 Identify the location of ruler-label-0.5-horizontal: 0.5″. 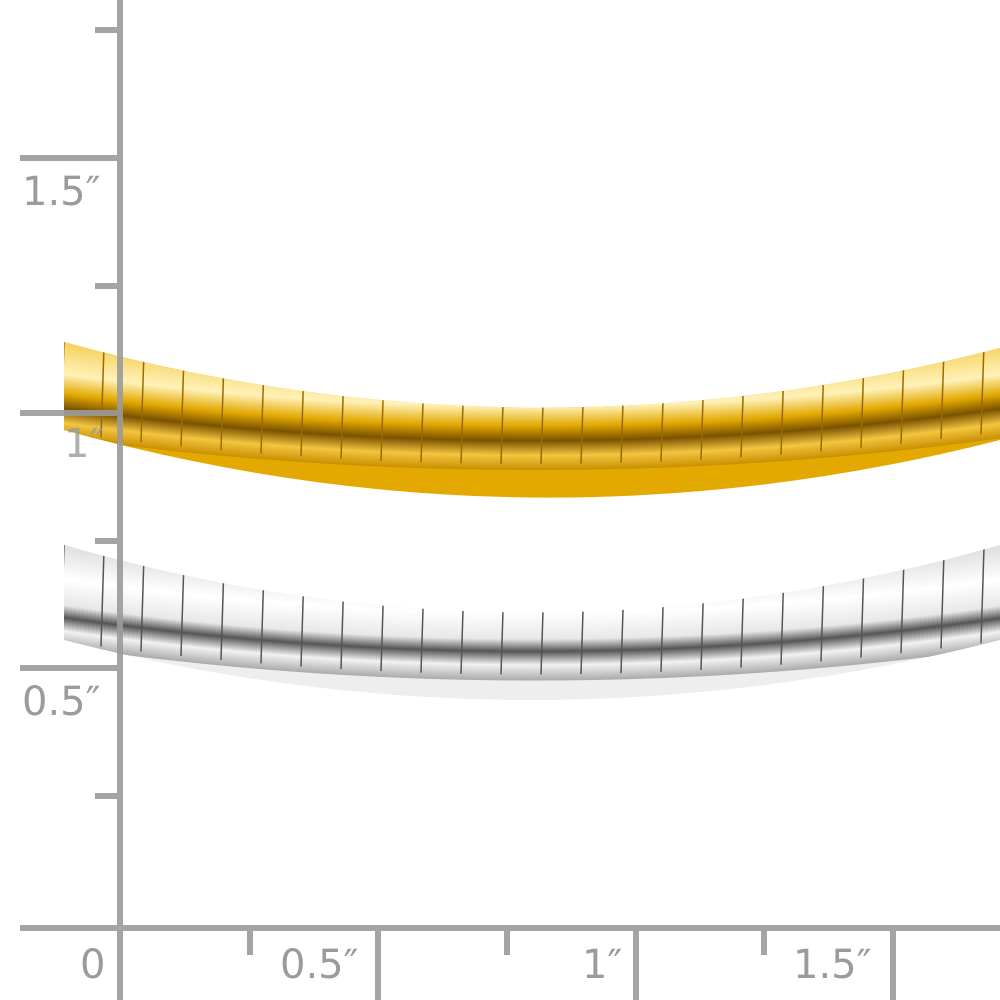
(319, 965).